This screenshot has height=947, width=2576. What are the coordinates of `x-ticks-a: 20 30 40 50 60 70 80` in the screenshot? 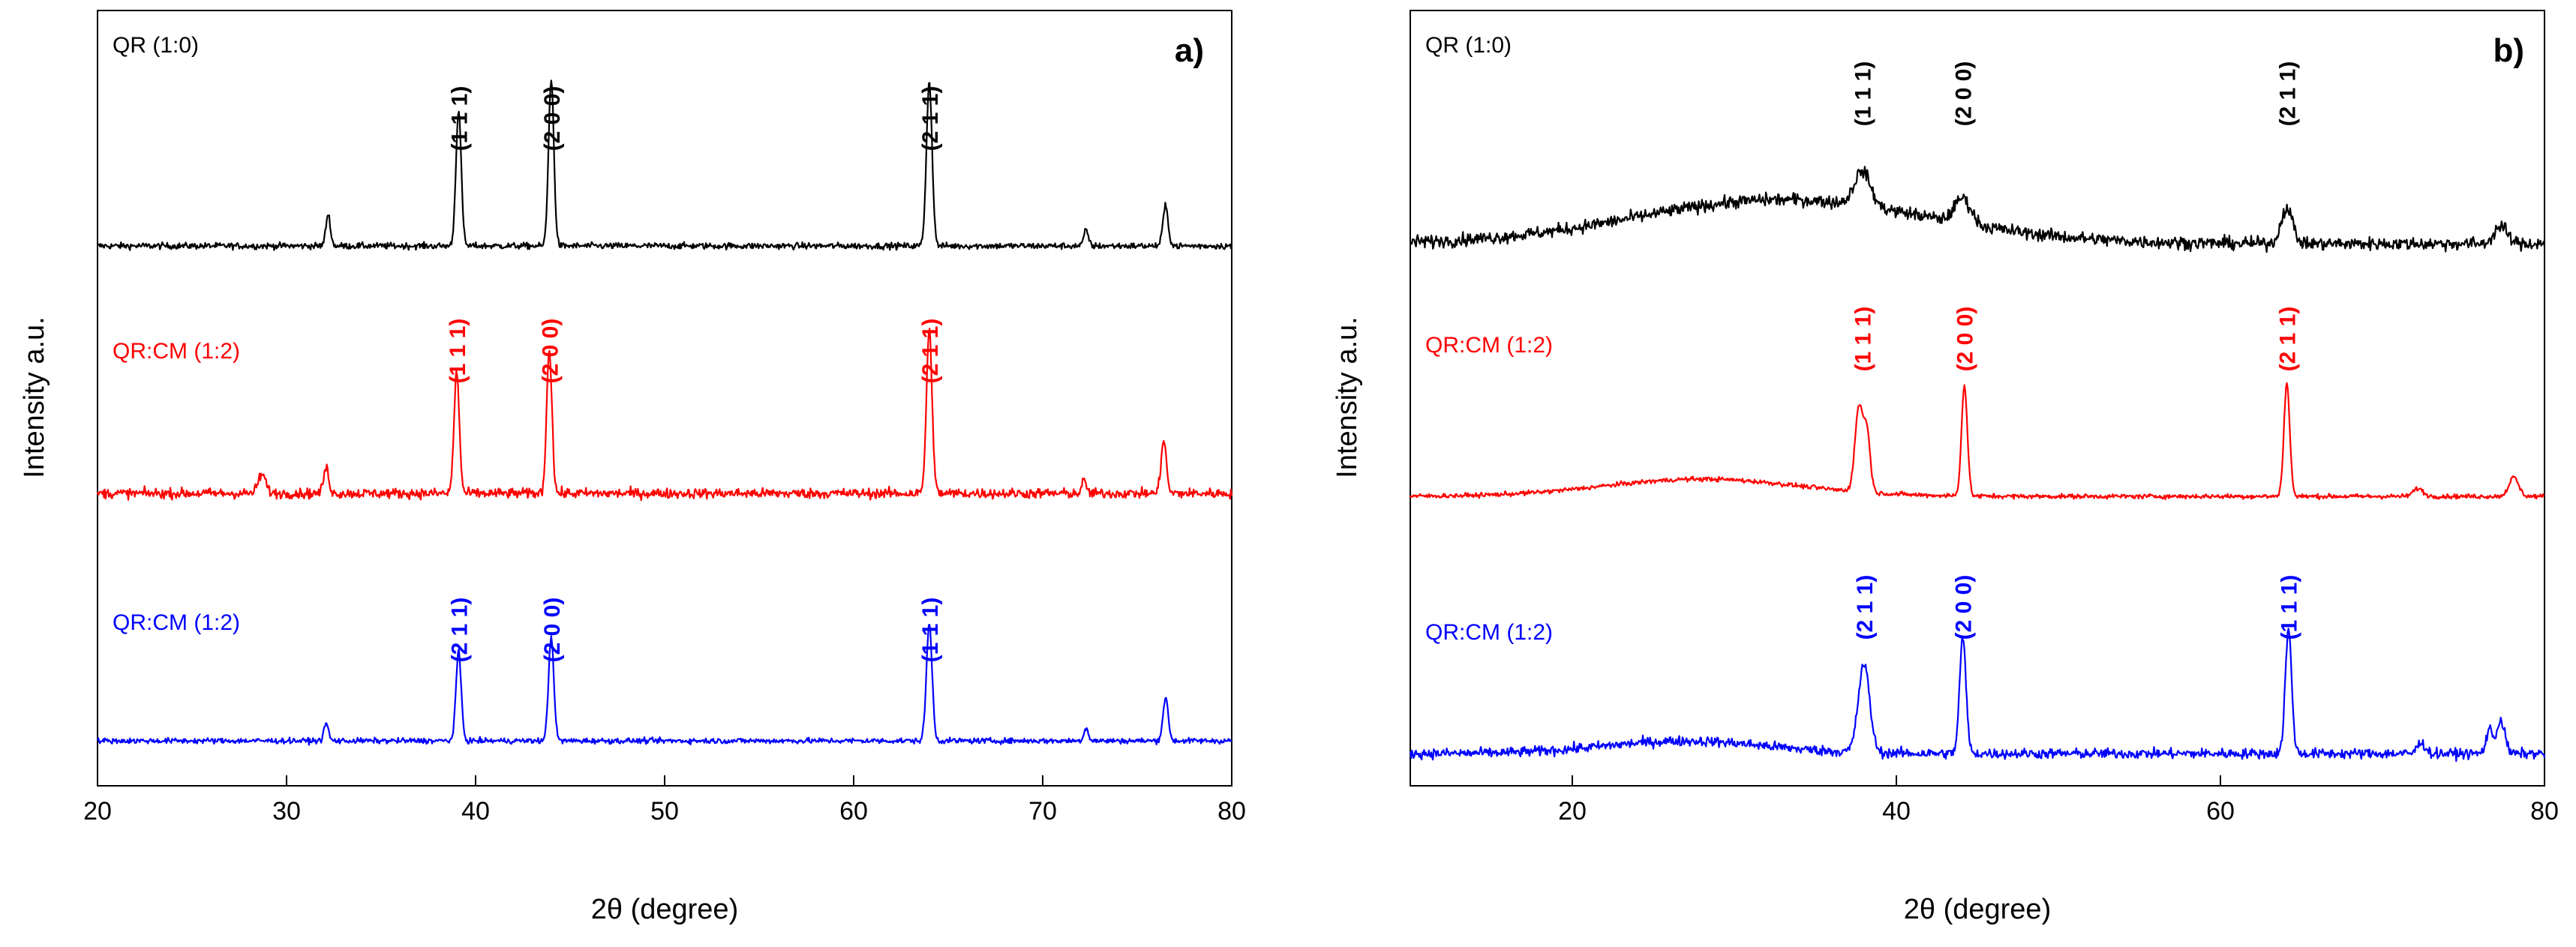 It's located at (664, 801).